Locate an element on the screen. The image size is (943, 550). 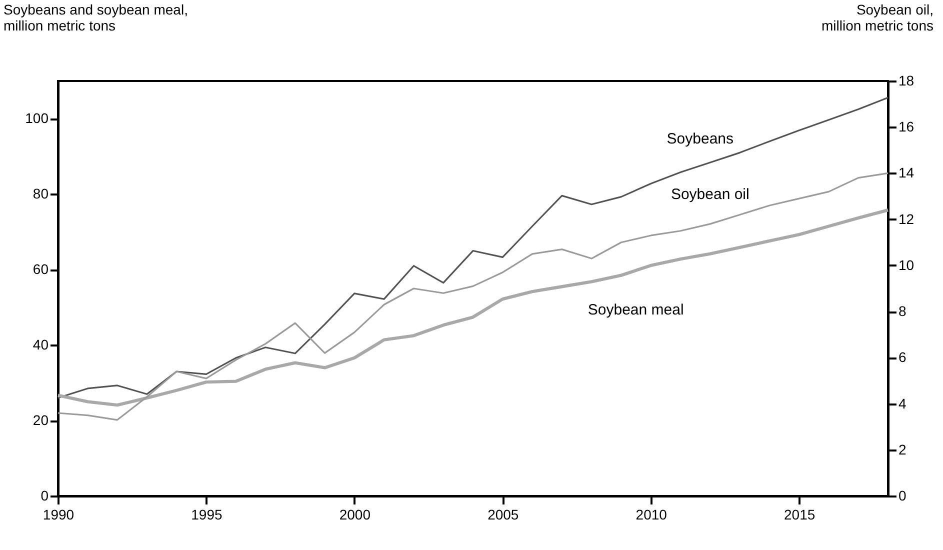
y2-tick-label: 18 is located at coordinates (906, 80).